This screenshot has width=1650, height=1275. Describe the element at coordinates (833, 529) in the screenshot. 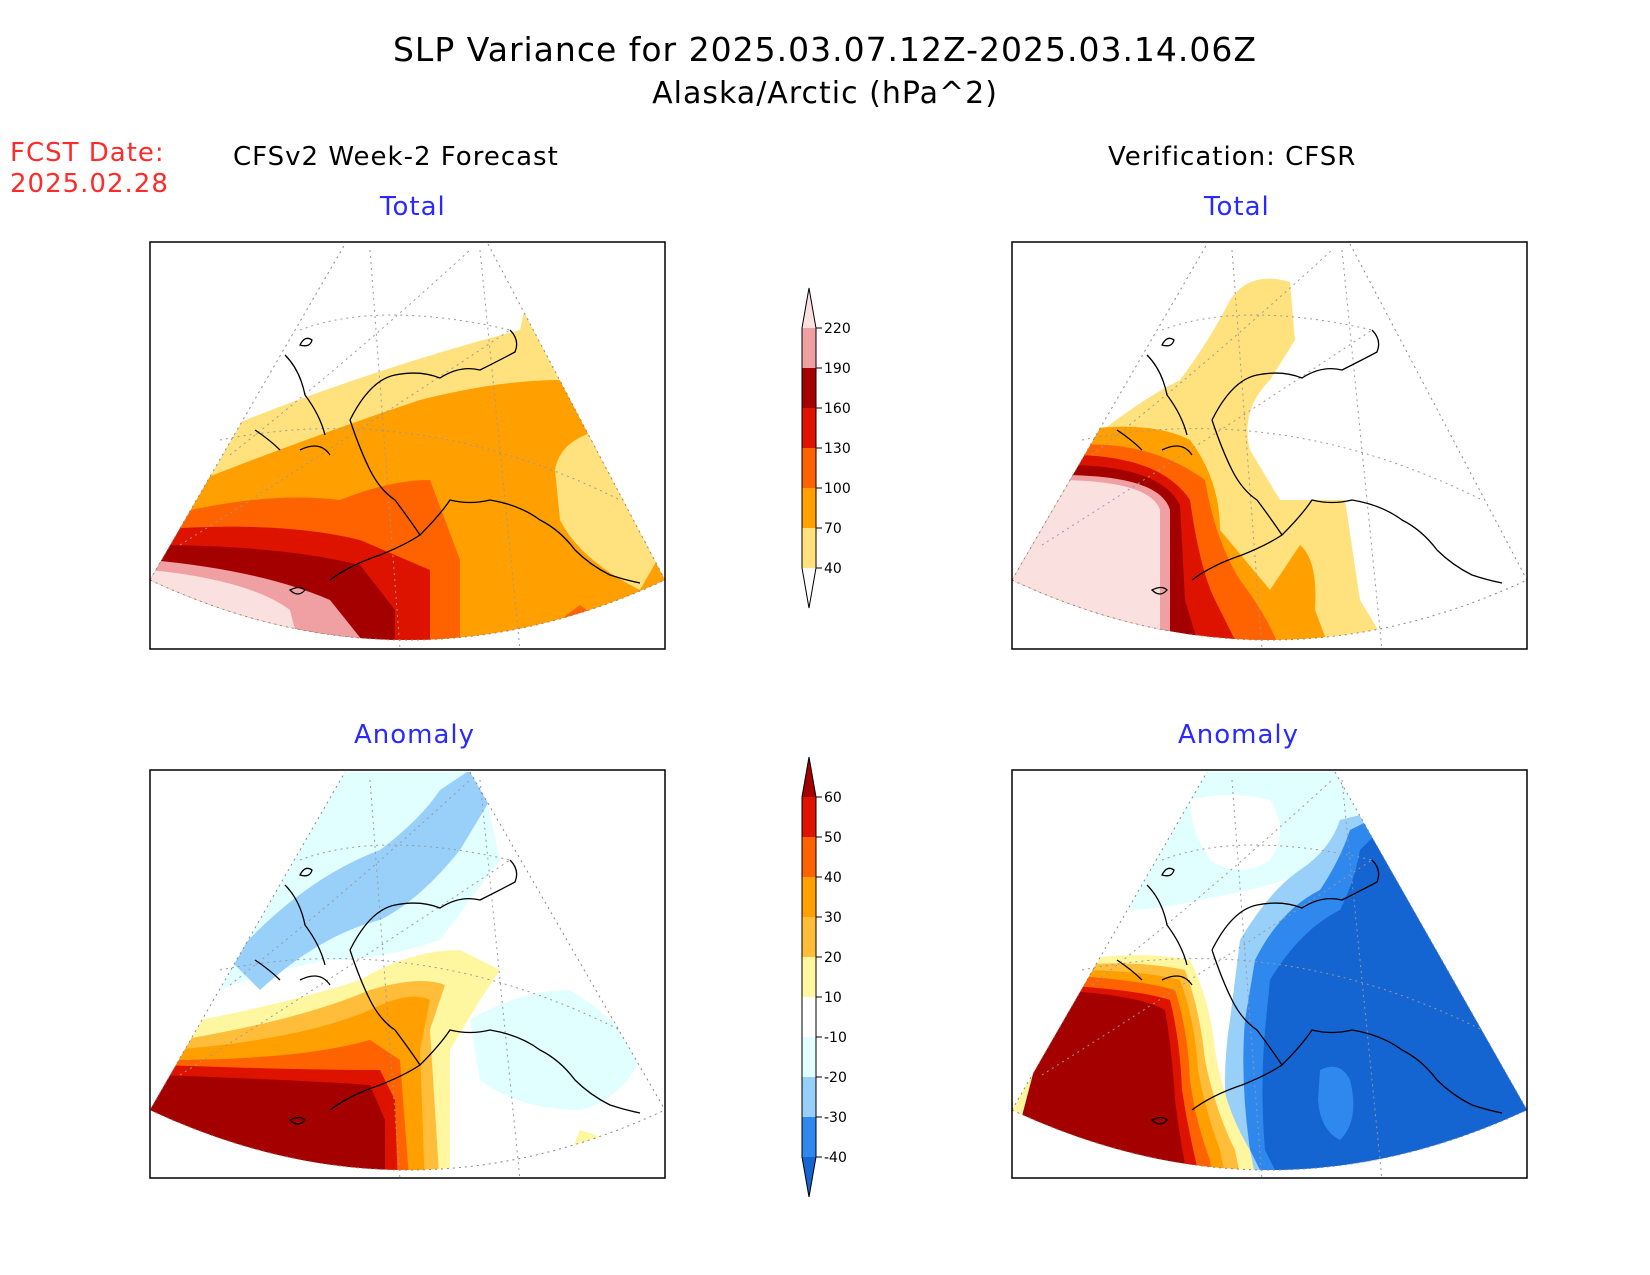

I see `total-colorbar-tick-label: 70` at that location.